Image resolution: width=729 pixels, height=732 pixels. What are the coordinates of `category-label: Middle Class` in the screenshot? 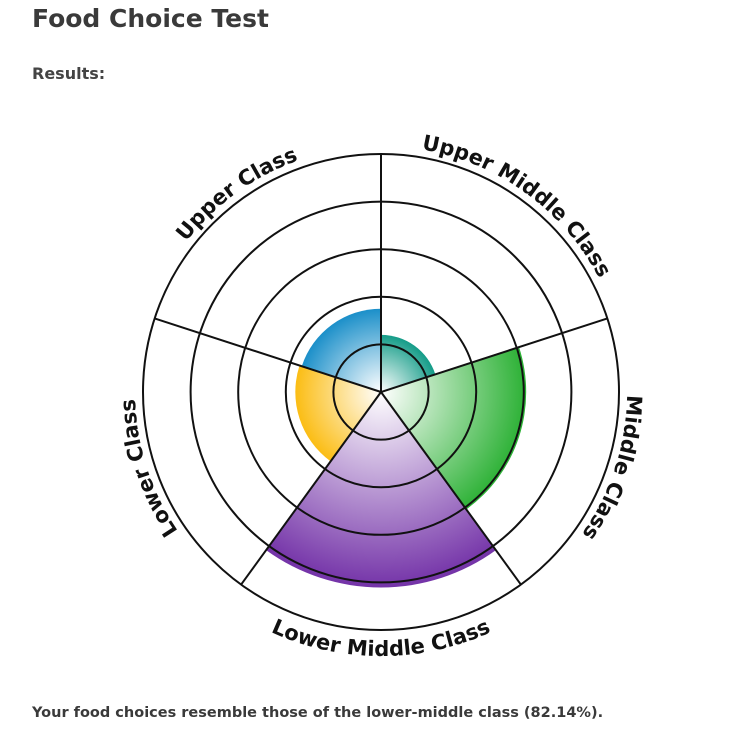 It's located at (612, 470).